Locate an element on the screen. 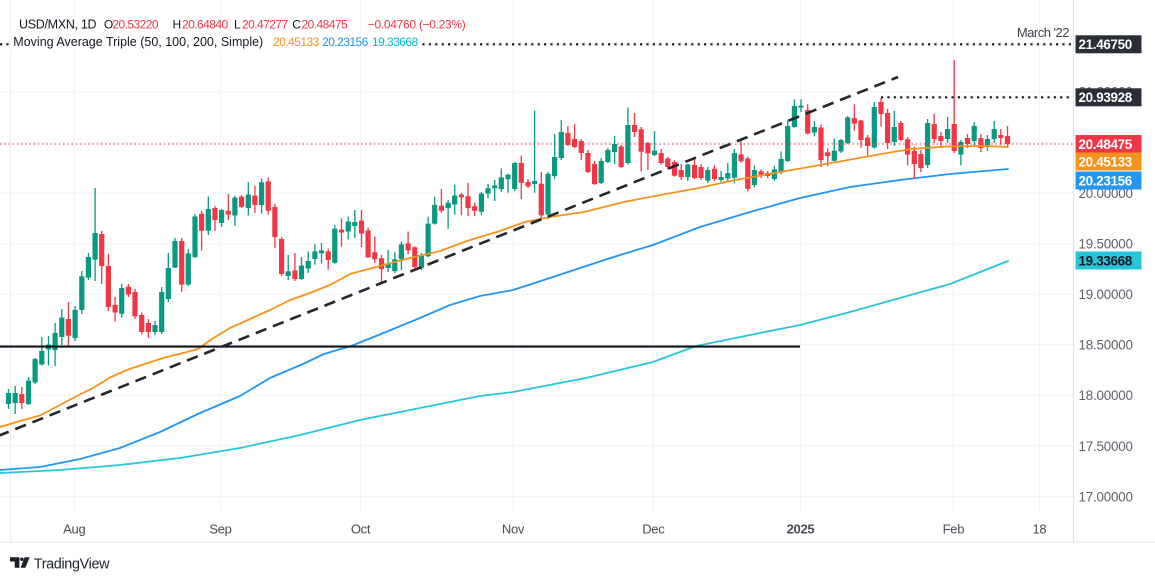 The image size is (1155, 586). svg-text: USD/MXN, 1D is located at coordinates (58, 25).